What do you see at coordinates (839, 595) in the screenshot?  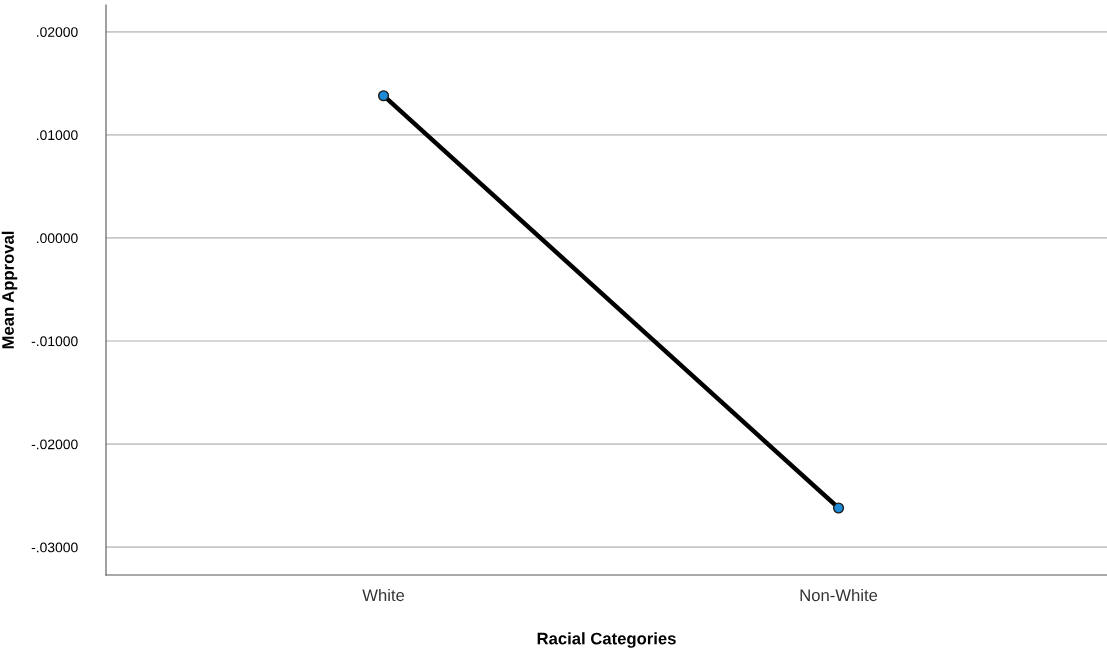 I see `x-tick-label: Non-White` at bounding box center [839, 595].